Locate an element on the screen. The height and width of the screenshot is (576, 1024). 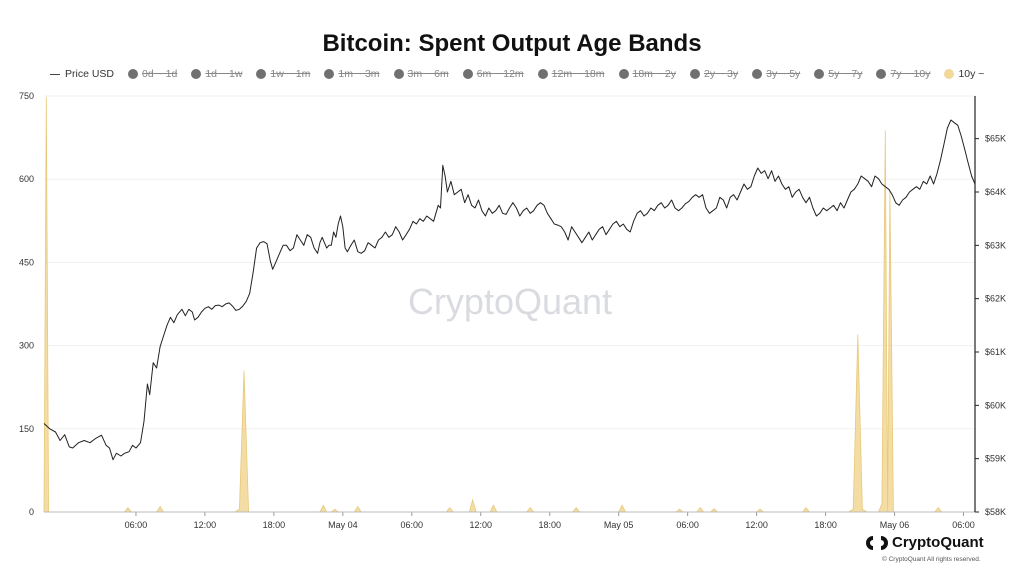
legend-label: 12m ~ 18m is located at coordinates (578, 74).